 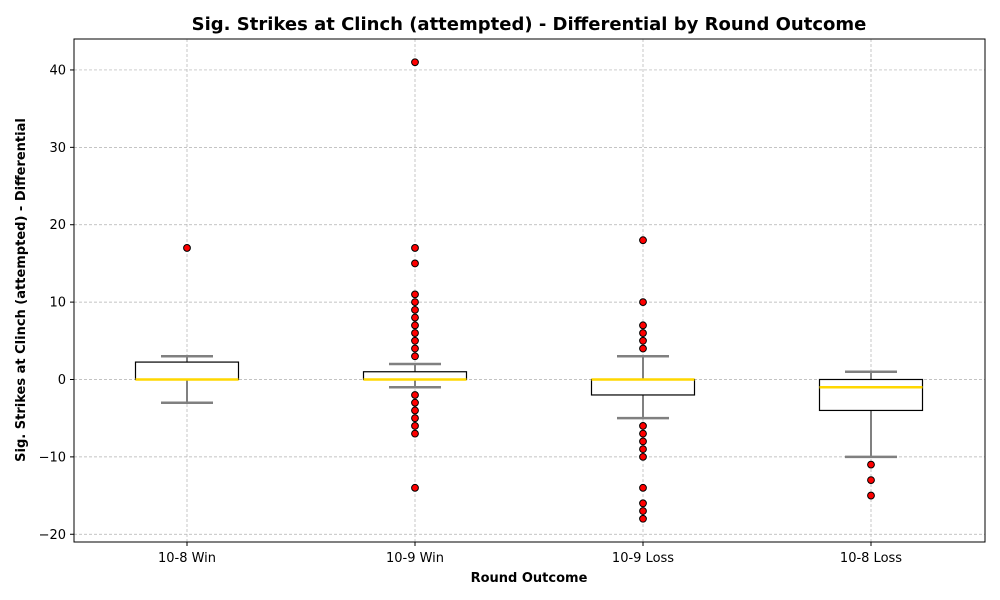 What do you see at coordinates (57, 70) in the screenshot?
I see `y-tick-label: 40` at bounding box center [57, 70].